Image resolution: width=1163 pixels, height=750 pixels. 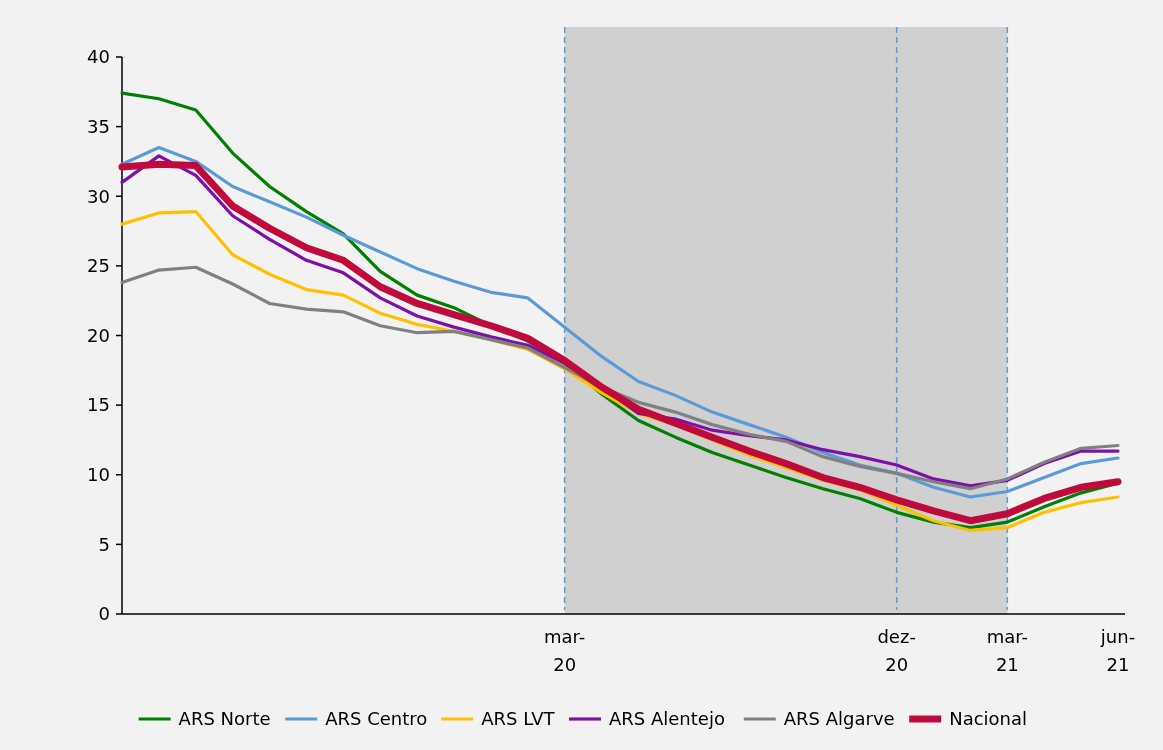 I want to click on y-tick-label: 20, so click(x=98, y=335).